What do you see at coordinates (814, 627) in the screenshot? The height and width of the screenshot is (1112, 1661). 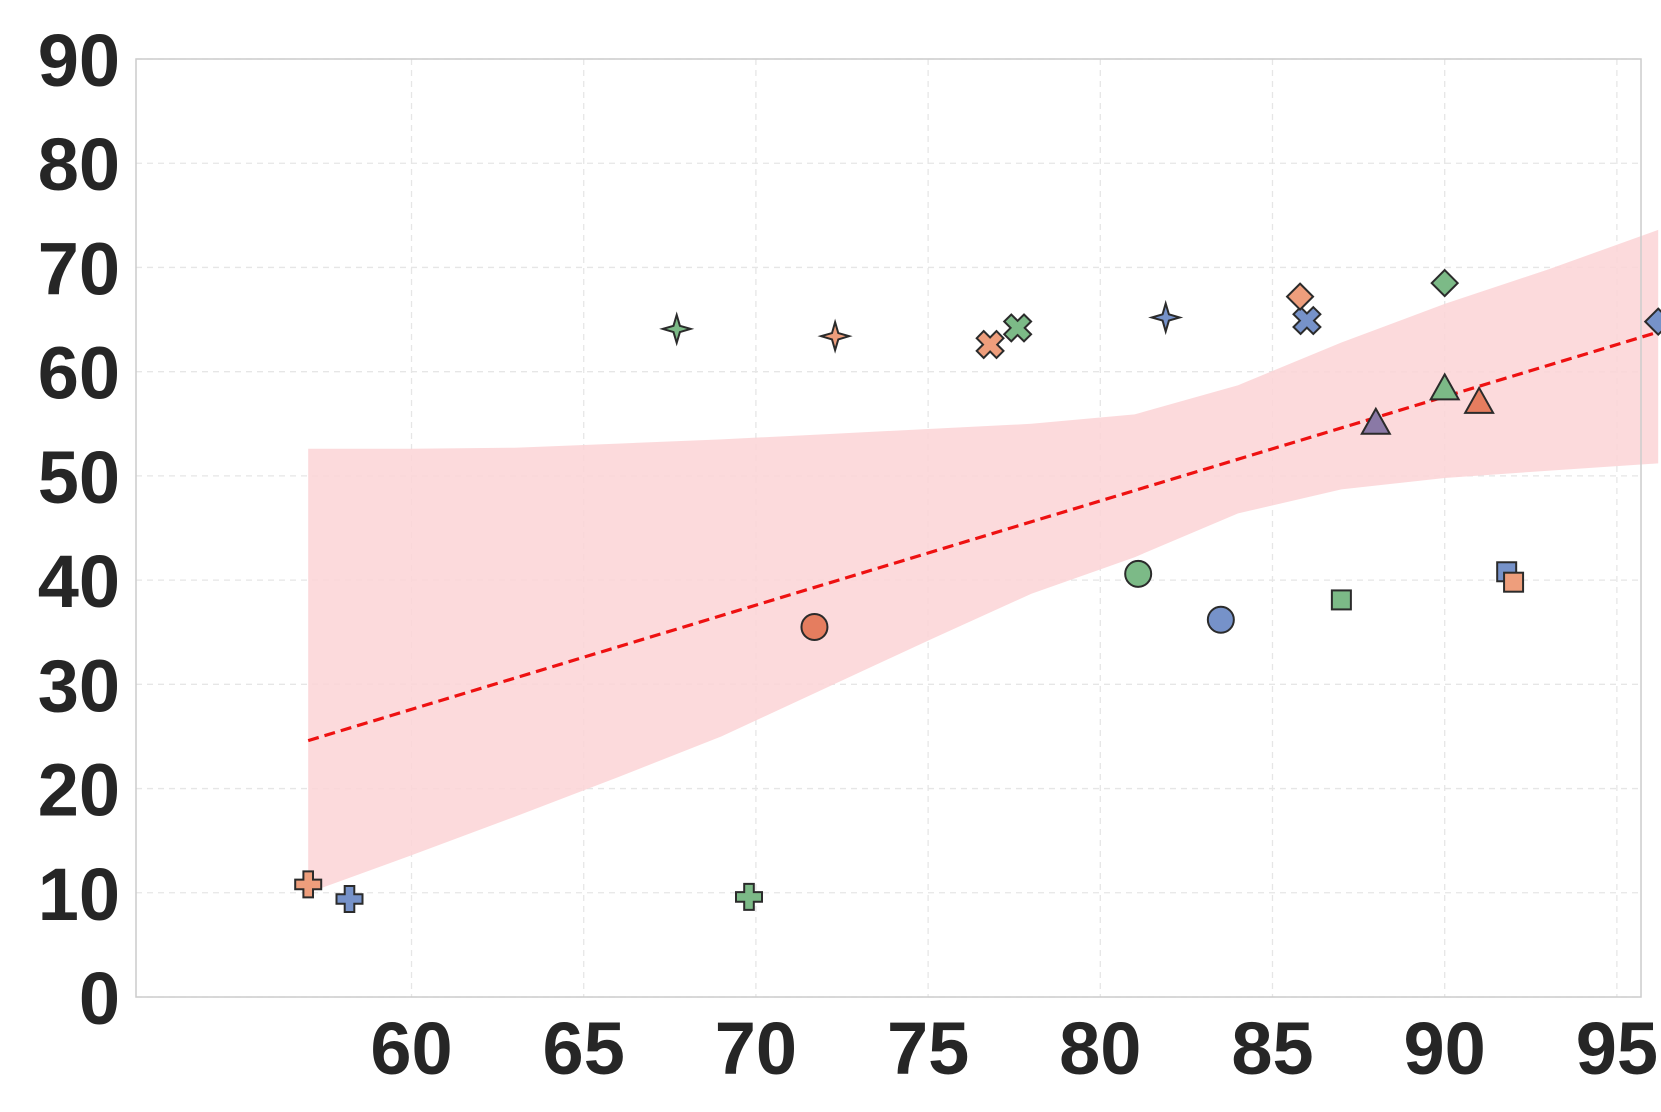 I see `circle-marker-red` at bounding box center [814, 627].